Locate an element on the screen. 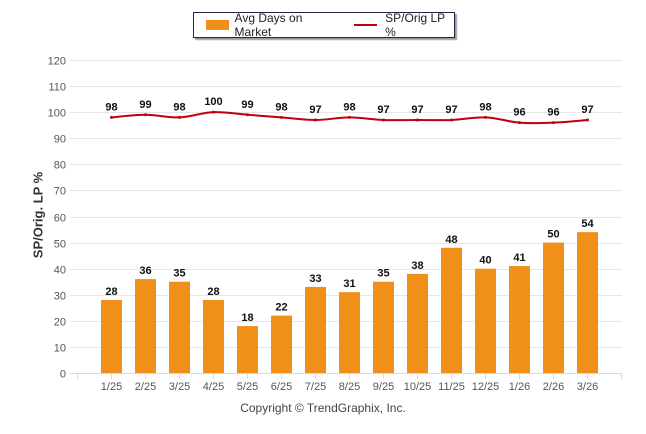 The height and width of the screenshot is (434, 646). y-tick-label: 60 is located at coordinates (60, 219).